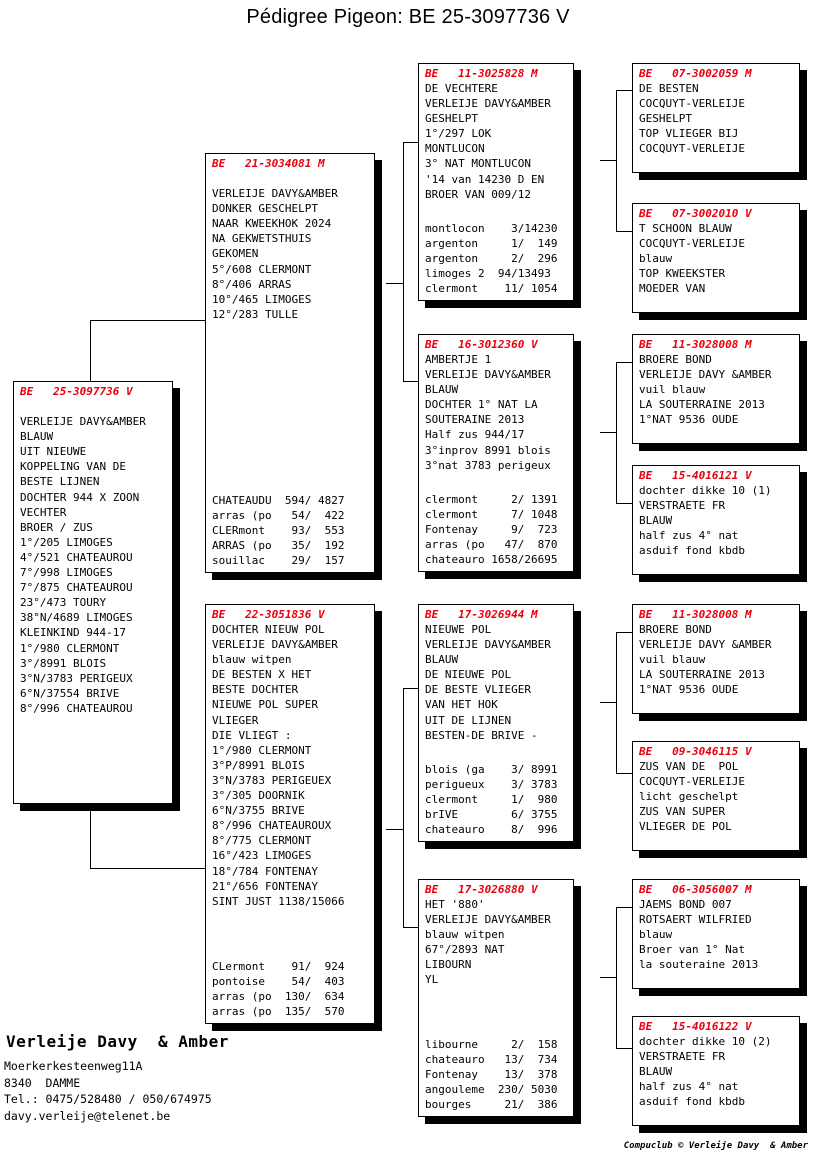 Image resolution: width=816 pixels, height=1172 pixels. Describe the element at coordinates (394, 283) in the screenshot. I see `connector-father-stub` at that location.